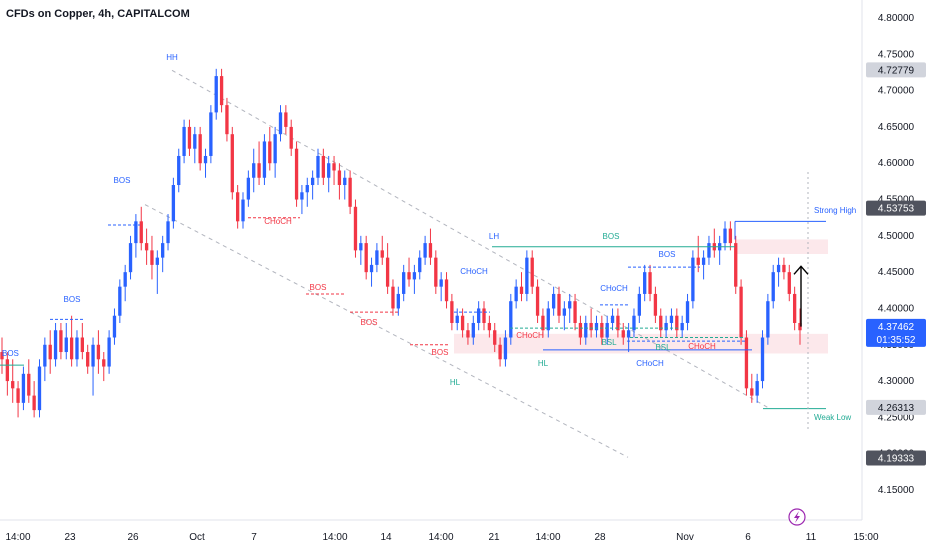  Describe the element at coordinates (197, 537) in the screenshot. I see `x-tick-label: Oct` at that location.